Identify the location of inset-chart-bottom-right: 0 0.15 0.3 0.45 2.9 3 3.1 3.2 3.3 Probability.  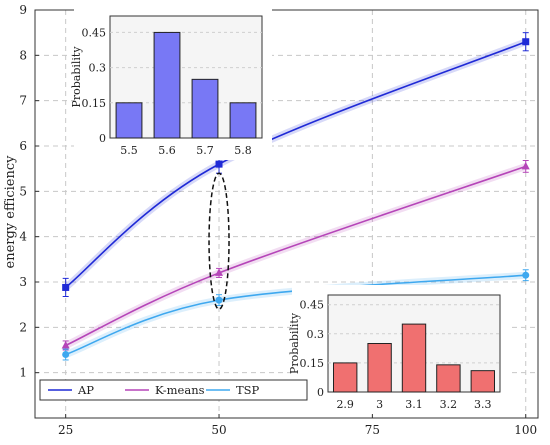
(399, 349).